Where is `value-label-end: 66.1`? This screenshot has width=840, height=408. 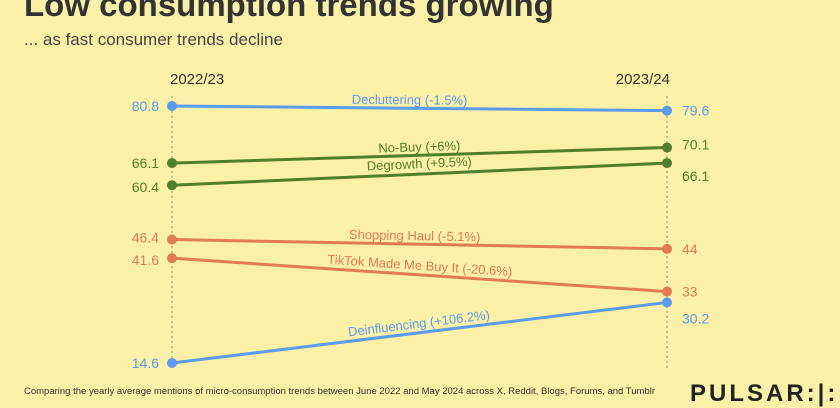
value-label-end: 66.1 is located at coordinates (695, 176).